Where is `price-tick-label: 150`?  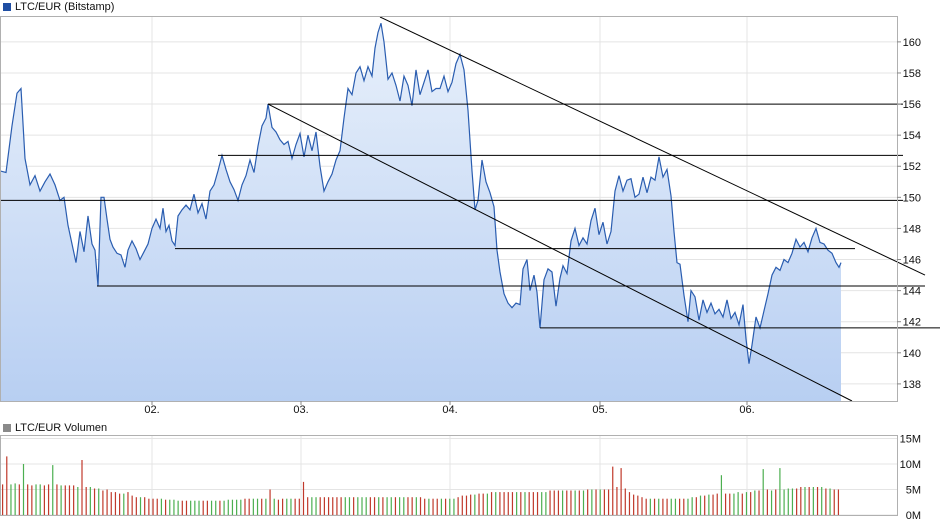
price-tick-label: 150 is located at coordinates (912, 198).